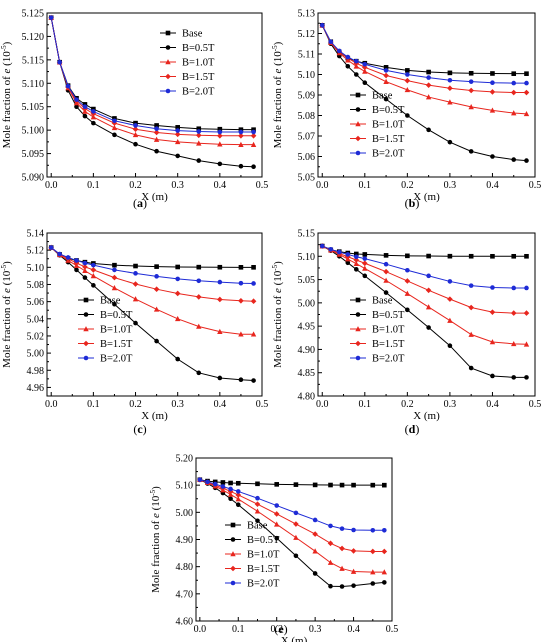  Describe the element at coordinates (280, 629) in the screenshot. I see `panel-label: (e)` at that location.